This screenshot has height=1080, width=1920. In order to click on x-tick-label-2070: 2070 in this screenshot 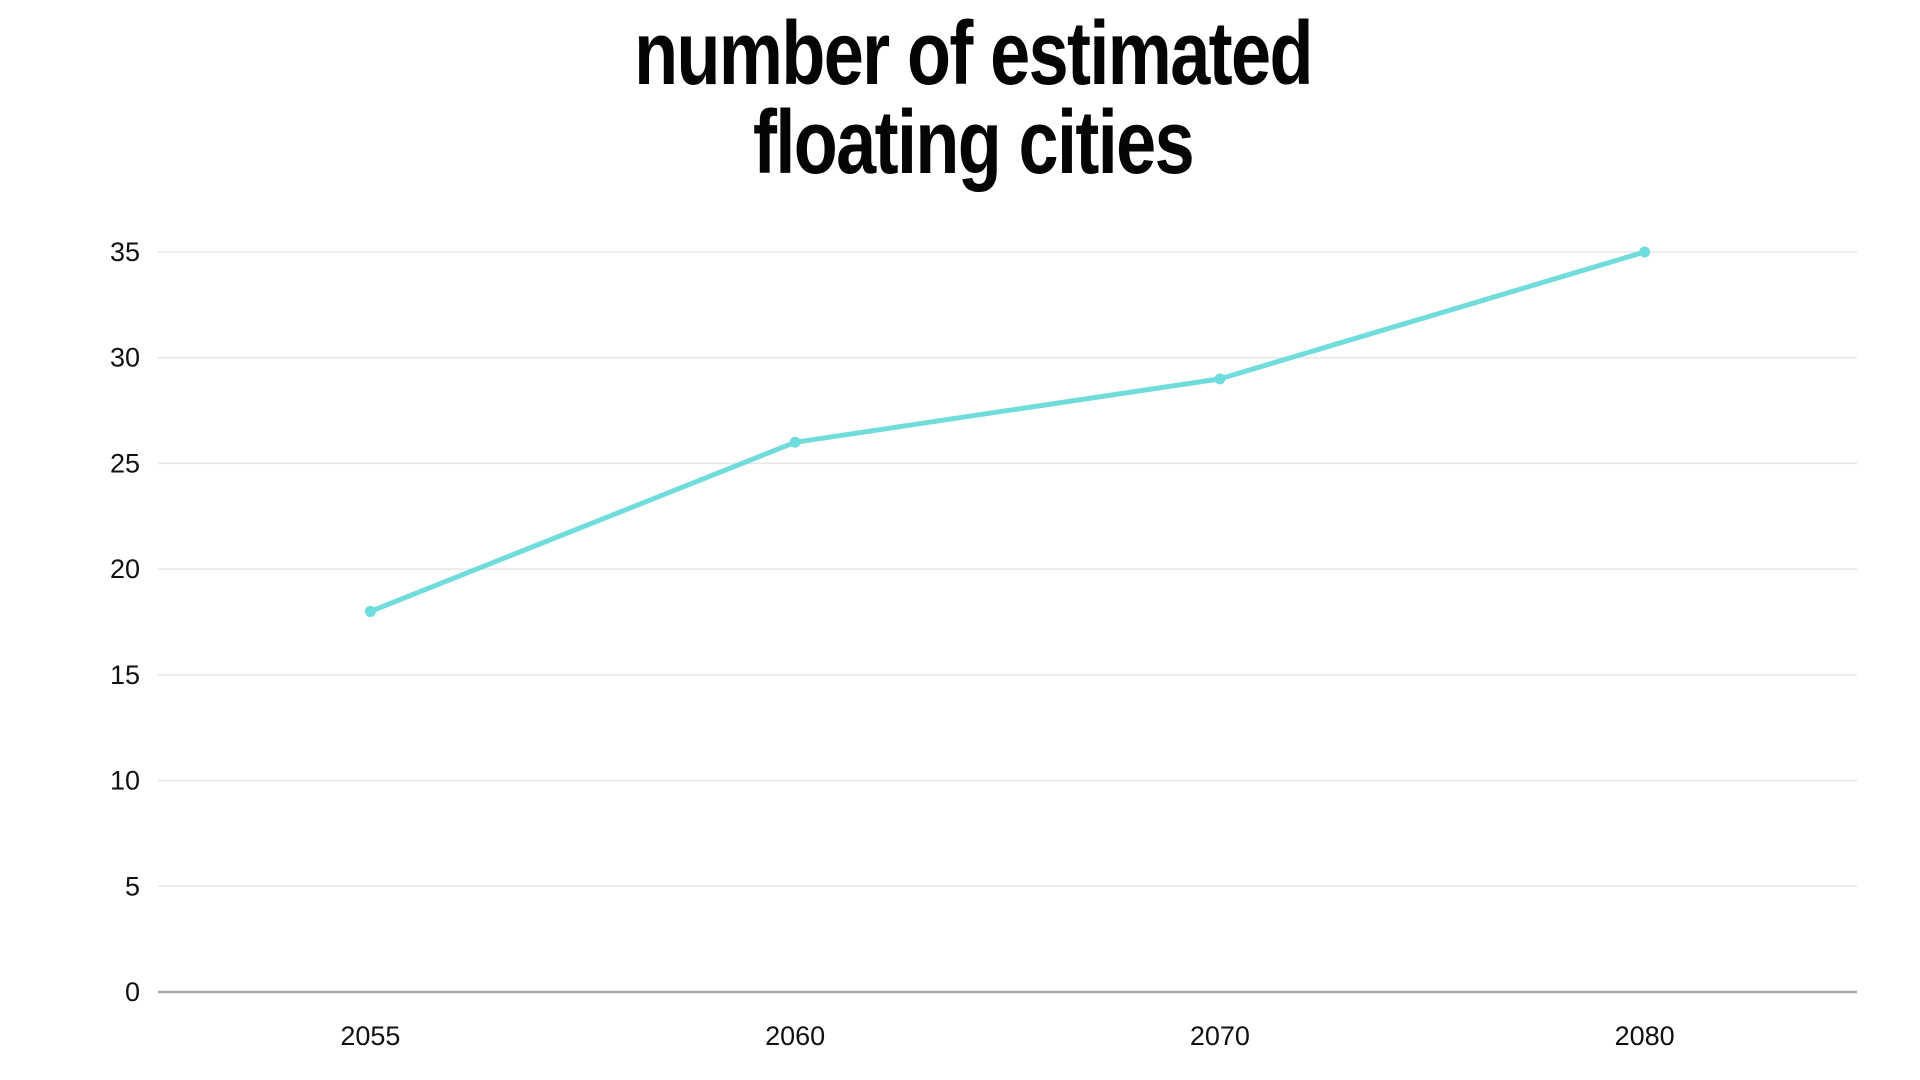, I will do `click(1220, 1036)`.